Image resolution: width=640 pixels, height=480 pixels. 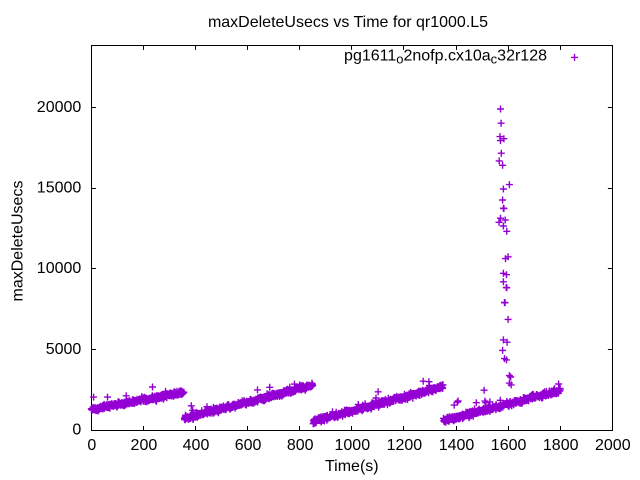 I want to click on svg-text: 2000, so click(x=613, y=445).